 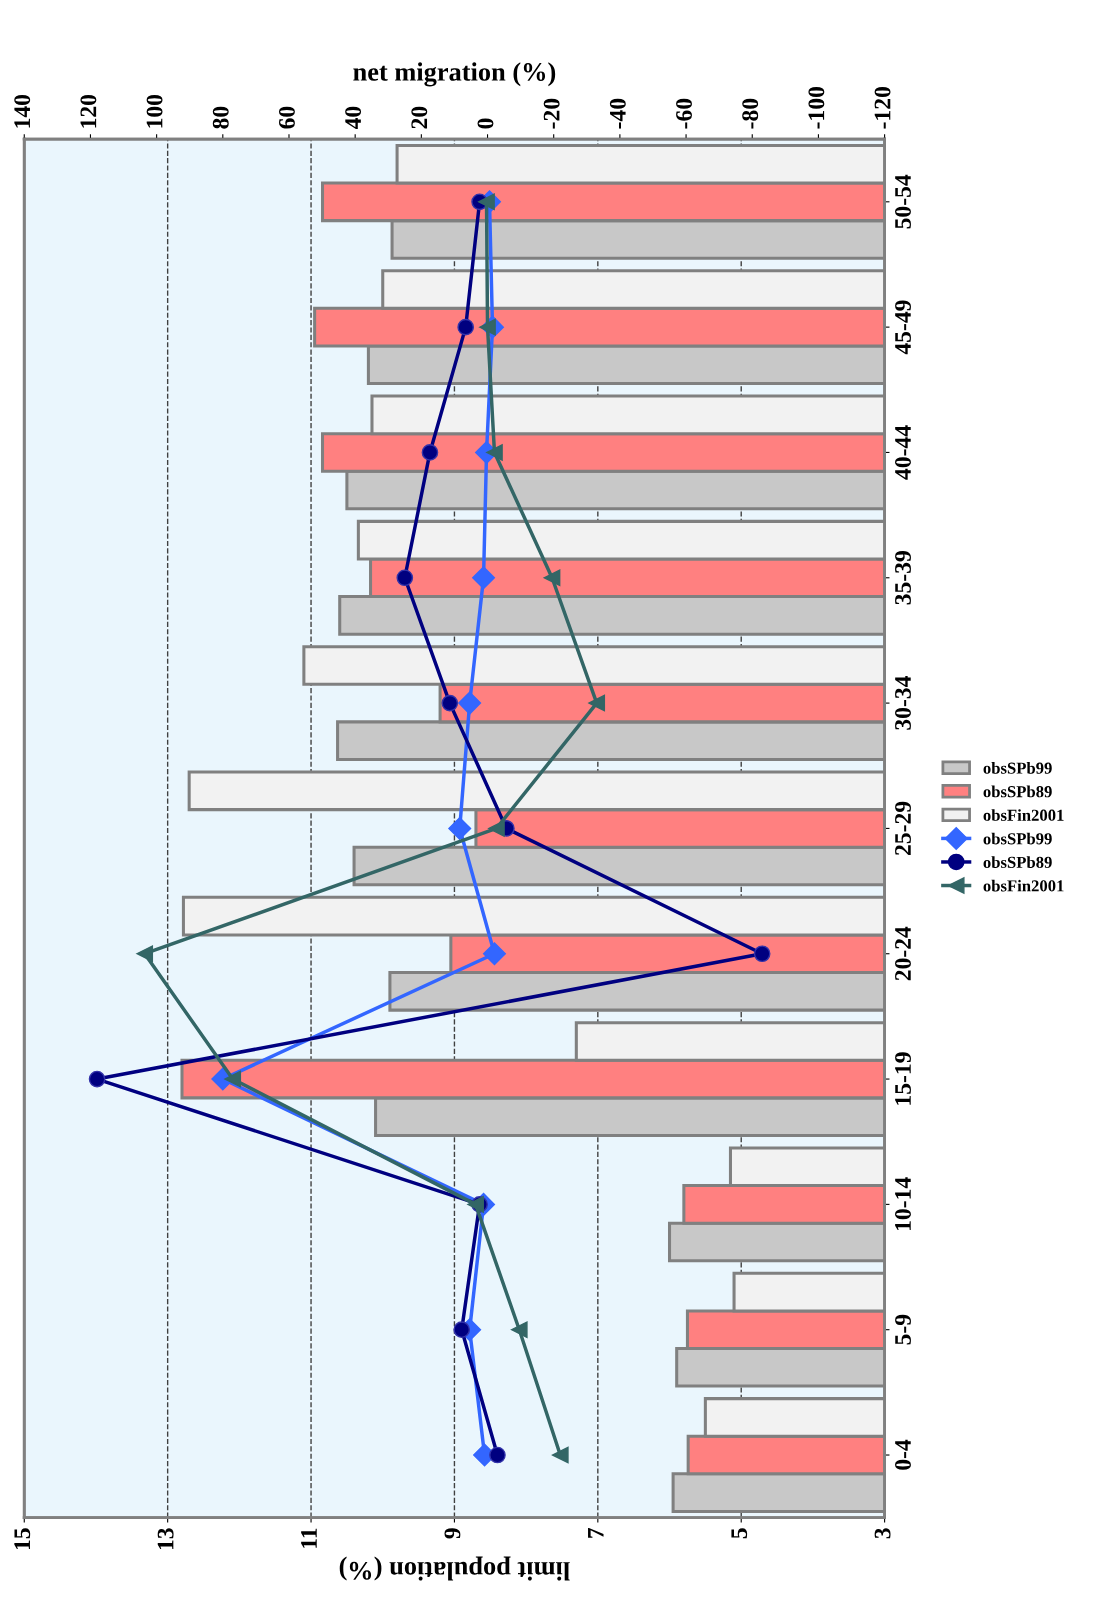 What do you see at coordinates (309, 1538) in the screenshot?
I see `x-tick-label: 11` at bounding box center [309, 1538].